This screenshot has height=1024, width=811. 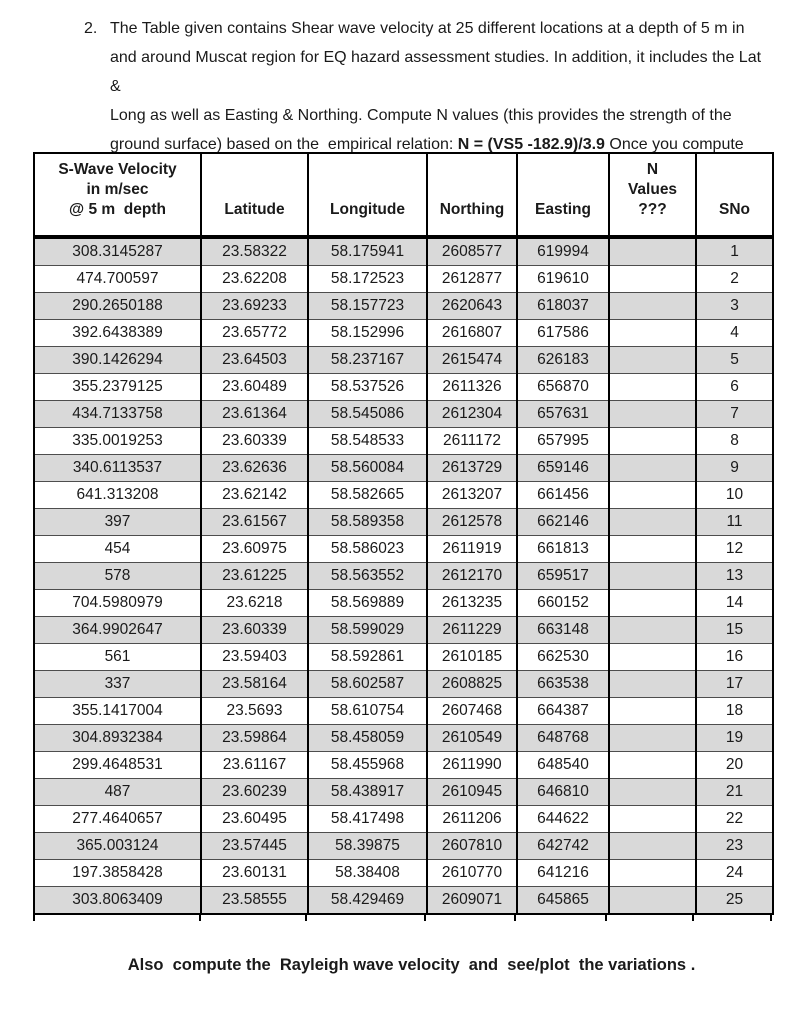 I want to click on cell-lat: 23.64503, so click(x=254, y=360).